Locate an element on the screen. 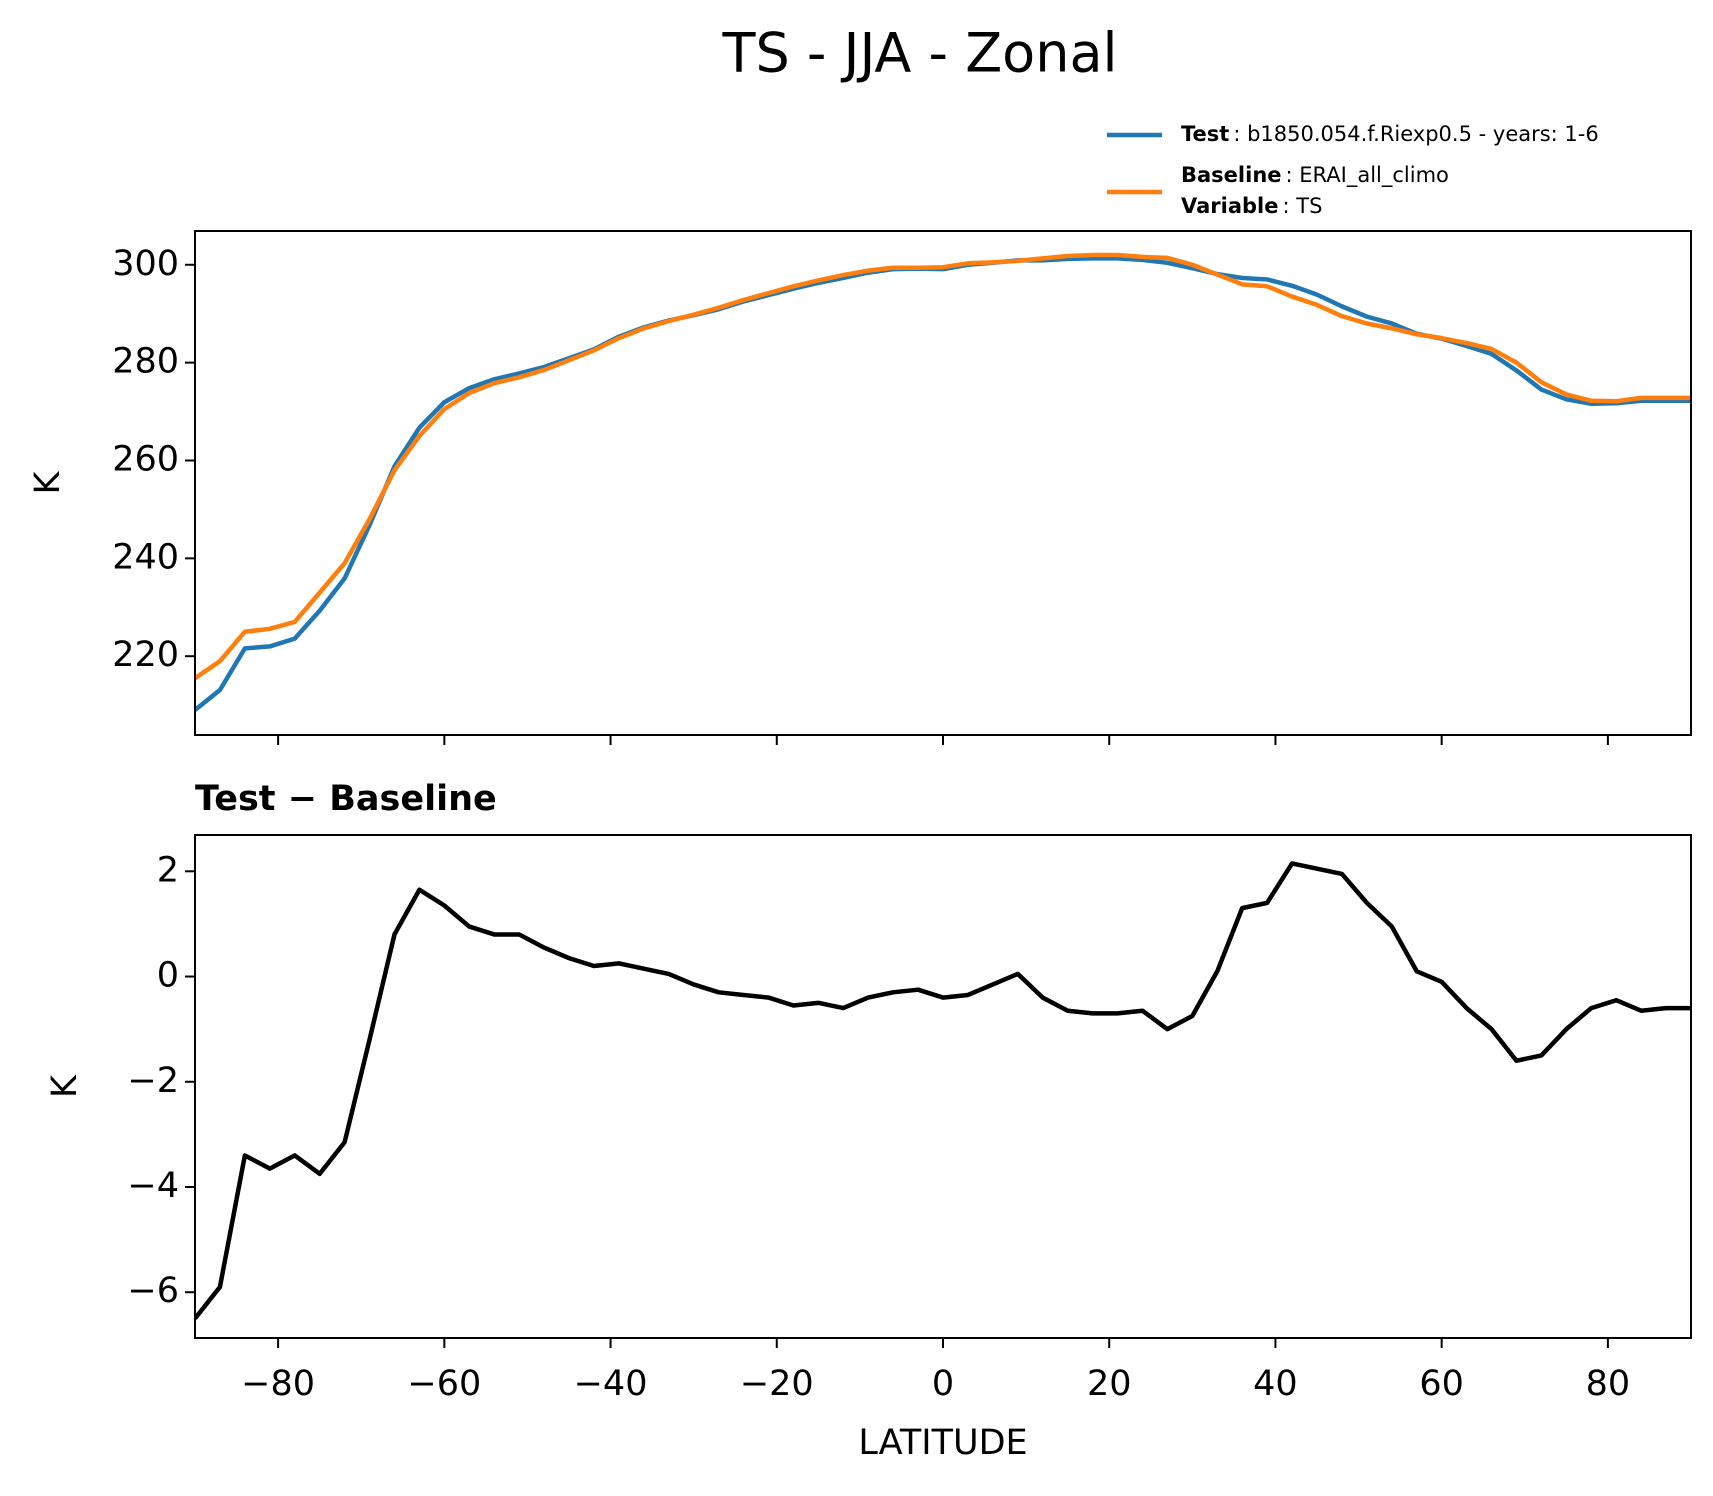 Image resolution: width=1713 pixels, height=1496 pixels. x-tick-label: −20 is located at coordinates (777, 1384).